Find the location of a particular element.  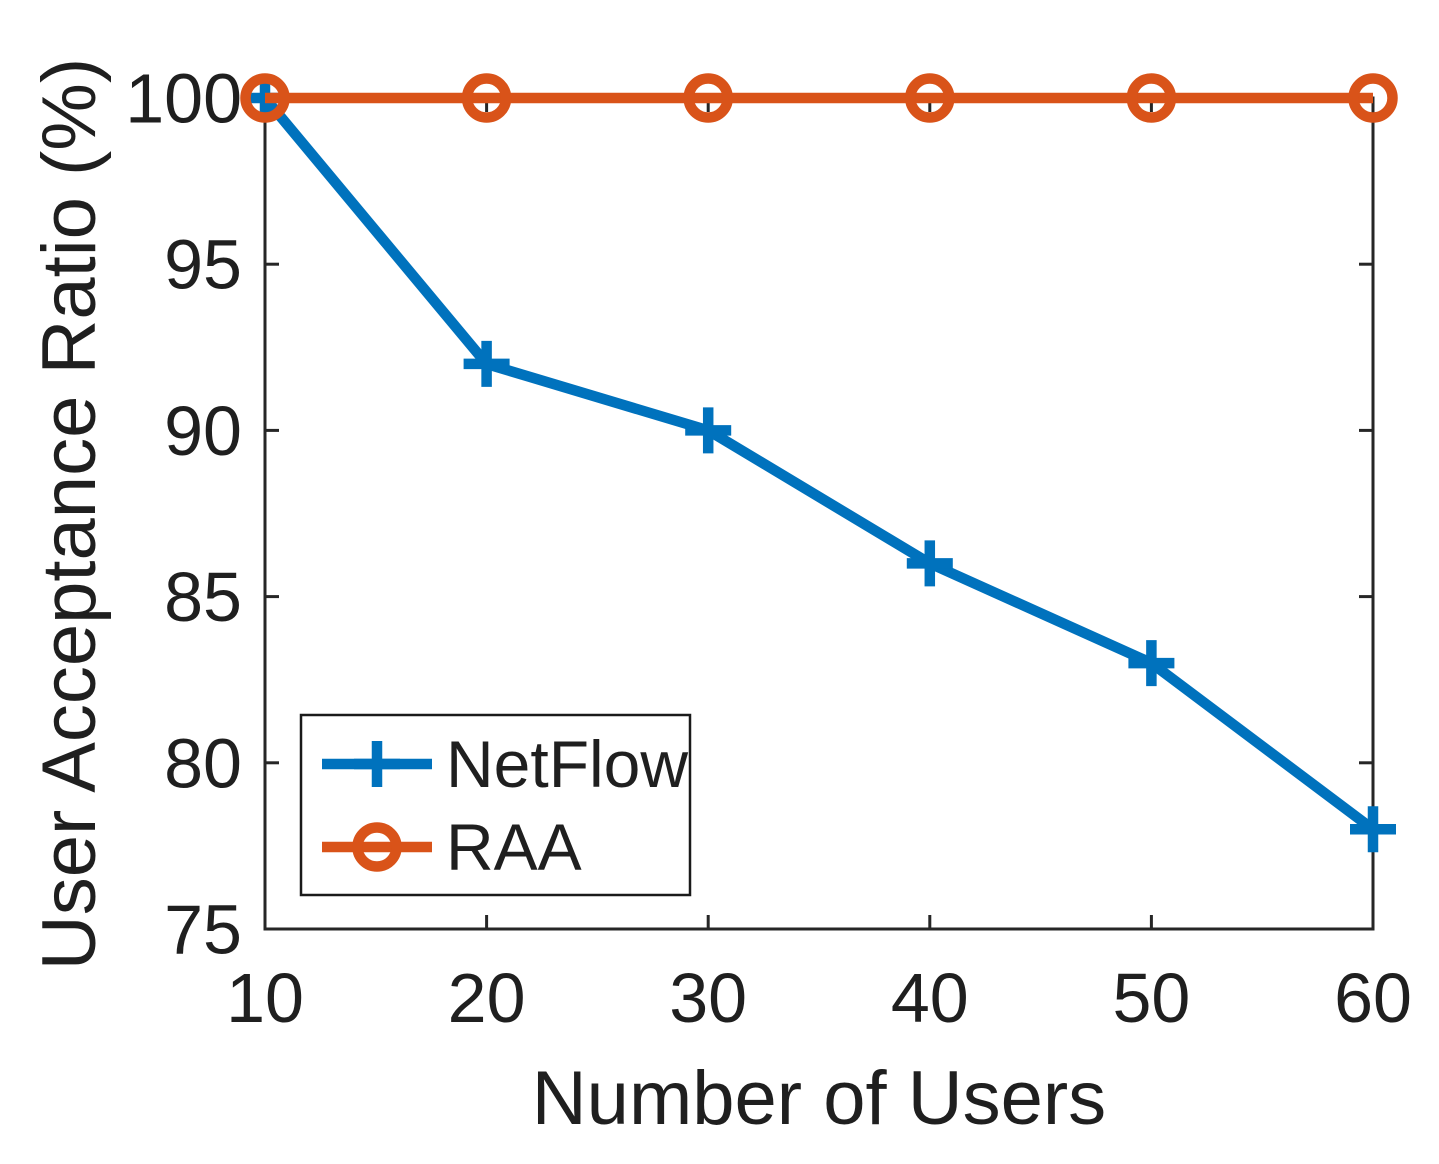

x-tick-label: 30 is located at coordinates (708, 998).